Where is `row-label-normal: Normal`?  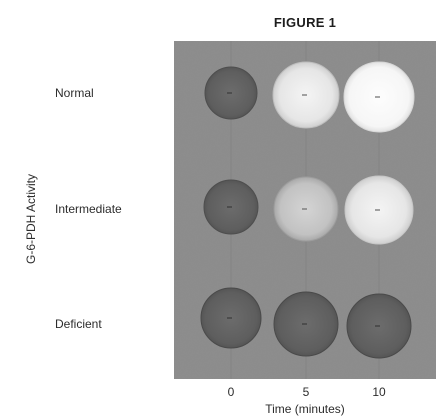 row-label-normal: Normal is located at coordinates (74, 93).